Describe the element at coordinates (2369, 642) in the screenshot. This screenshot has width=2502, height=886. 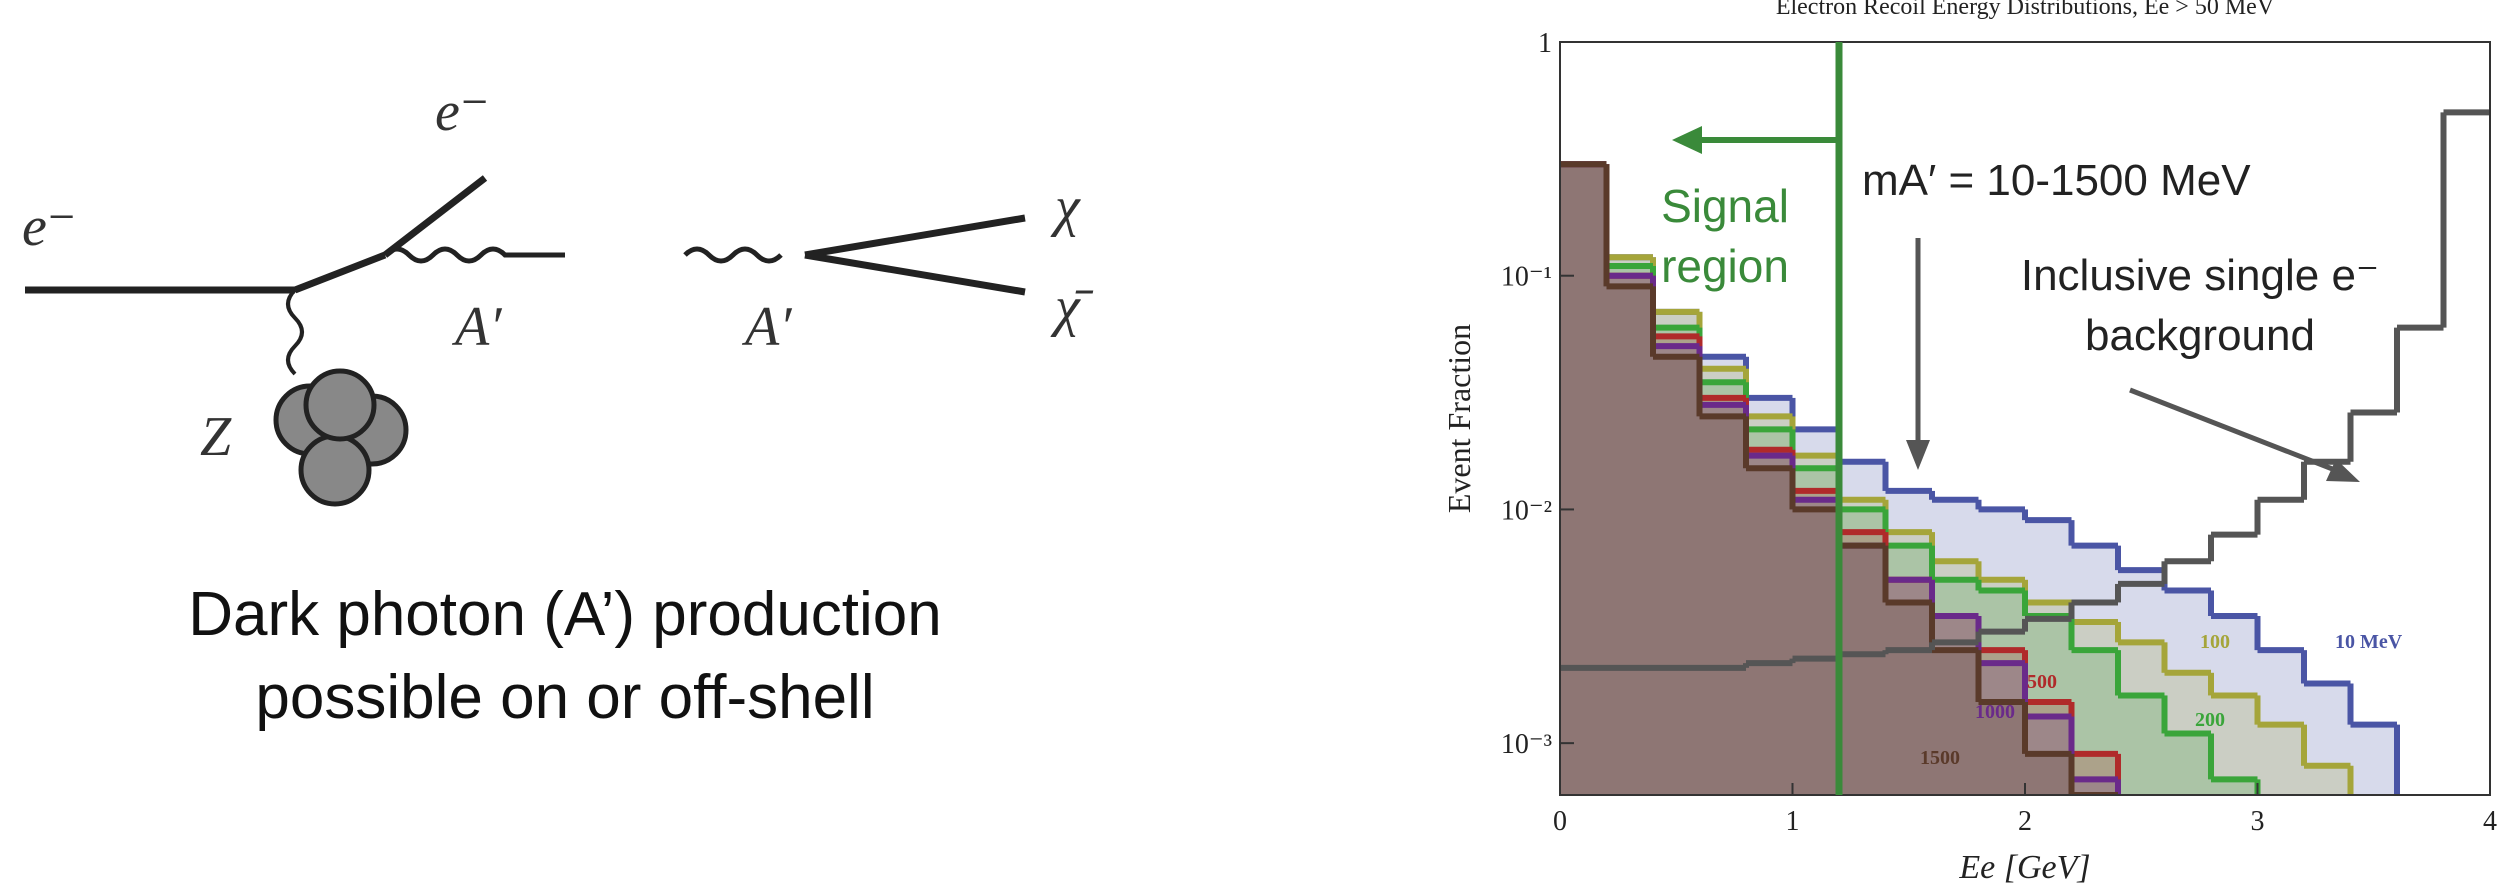
I see `series-label: 10 MeV` at that location.